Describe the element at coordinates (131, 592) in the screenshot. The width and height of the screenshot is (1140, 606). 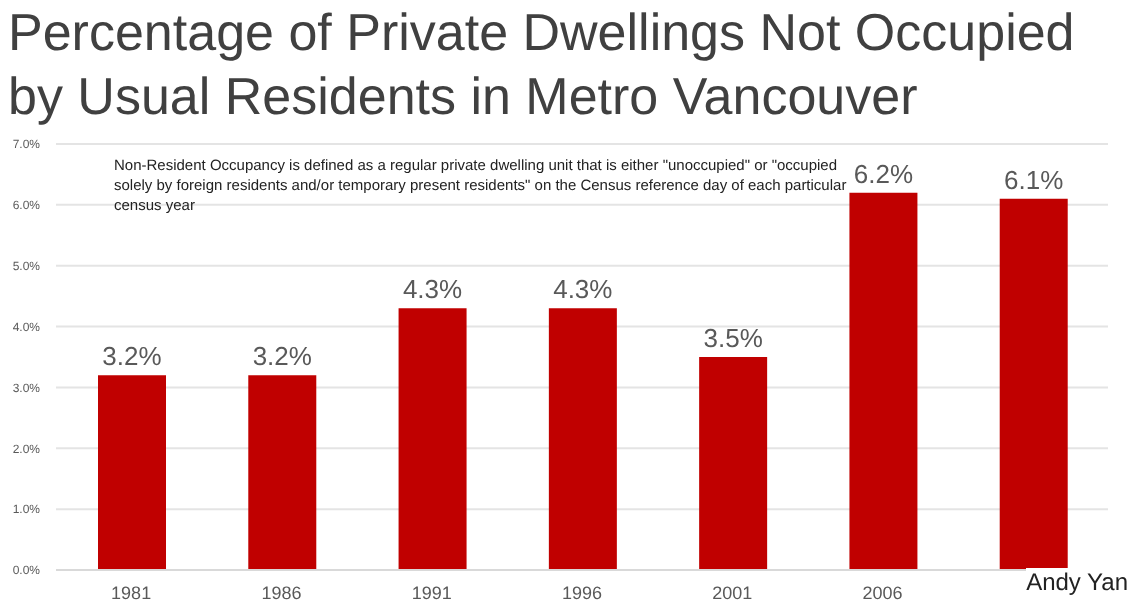
I see `x-tick-label: 1981` at that location.